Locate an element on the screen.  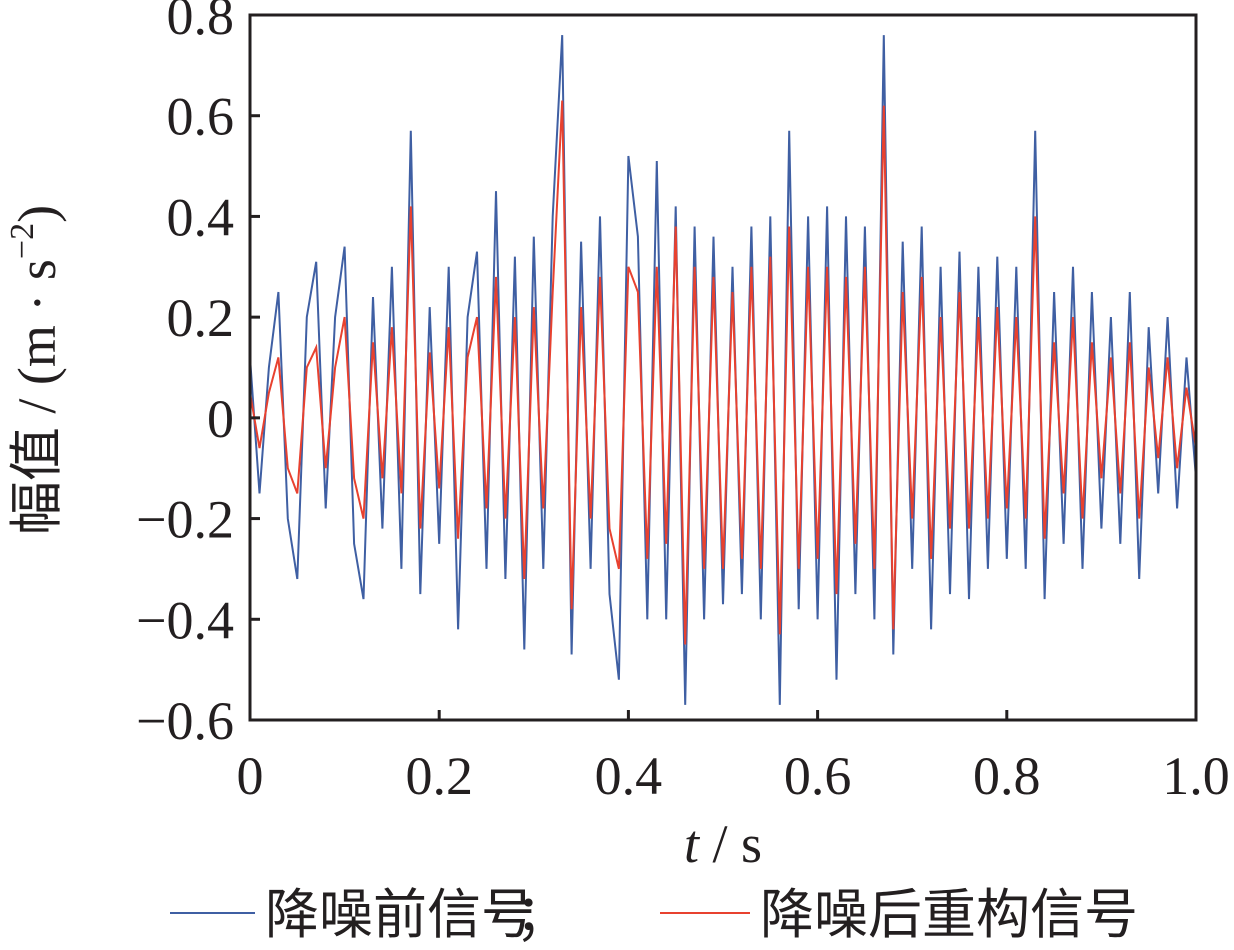
legend-label: 降噪前信号 is located at coordinates (400, 915).